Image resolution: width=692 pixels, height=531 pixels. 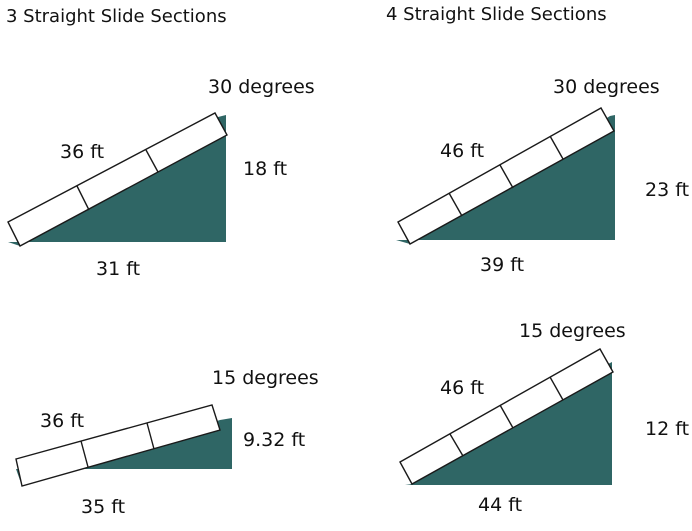 I want to click on heading-4-sections: 4 Straight Slide Sections, so click(x=496, y=14).